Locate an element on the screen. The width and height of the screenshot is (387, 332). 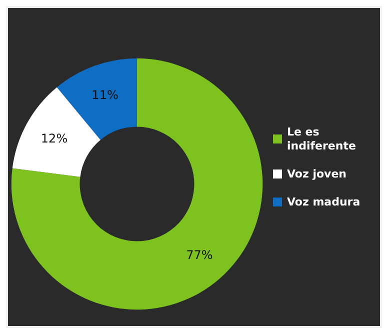
legend-label: Voz joven is located at coordinates (316, 174).